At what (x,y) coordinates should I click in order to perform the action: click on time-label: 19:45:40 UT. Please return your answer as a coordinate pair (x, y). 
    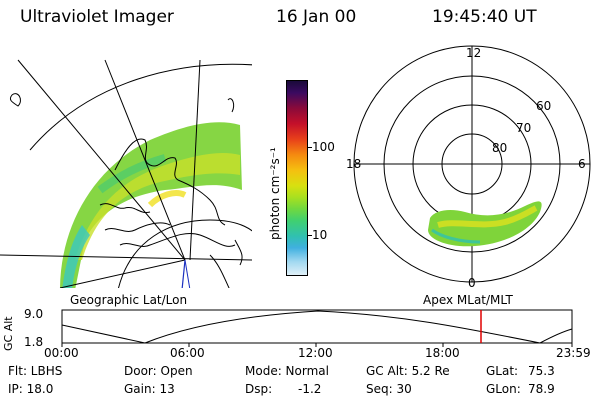
    Looking at the image, I should click on (484, 17).